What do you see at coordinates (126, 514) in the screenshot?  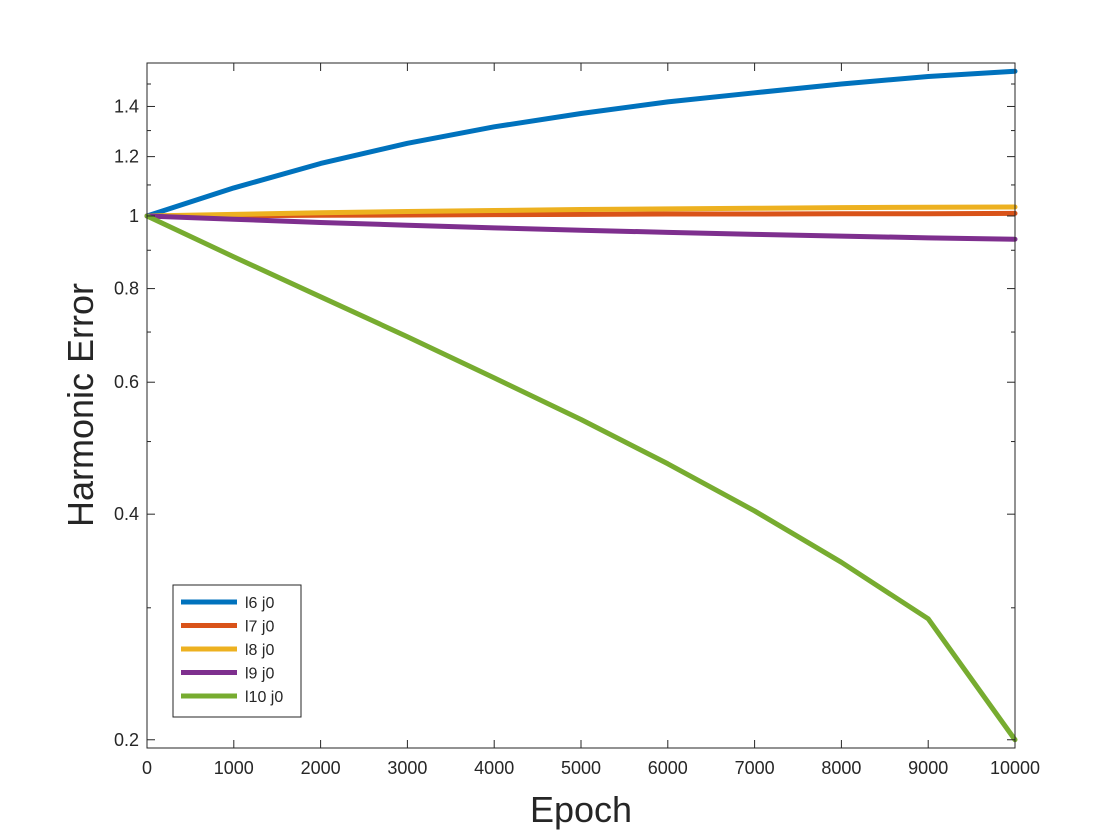 I see `y-tick-label: 0.4` at bounding box center [126, 514].